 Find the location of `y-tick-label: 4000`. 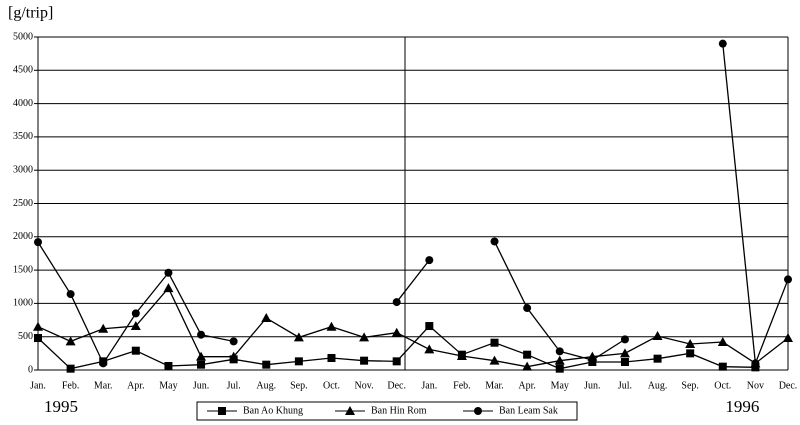

y-tick-label: 4000 is located at coordinates (23, 103).